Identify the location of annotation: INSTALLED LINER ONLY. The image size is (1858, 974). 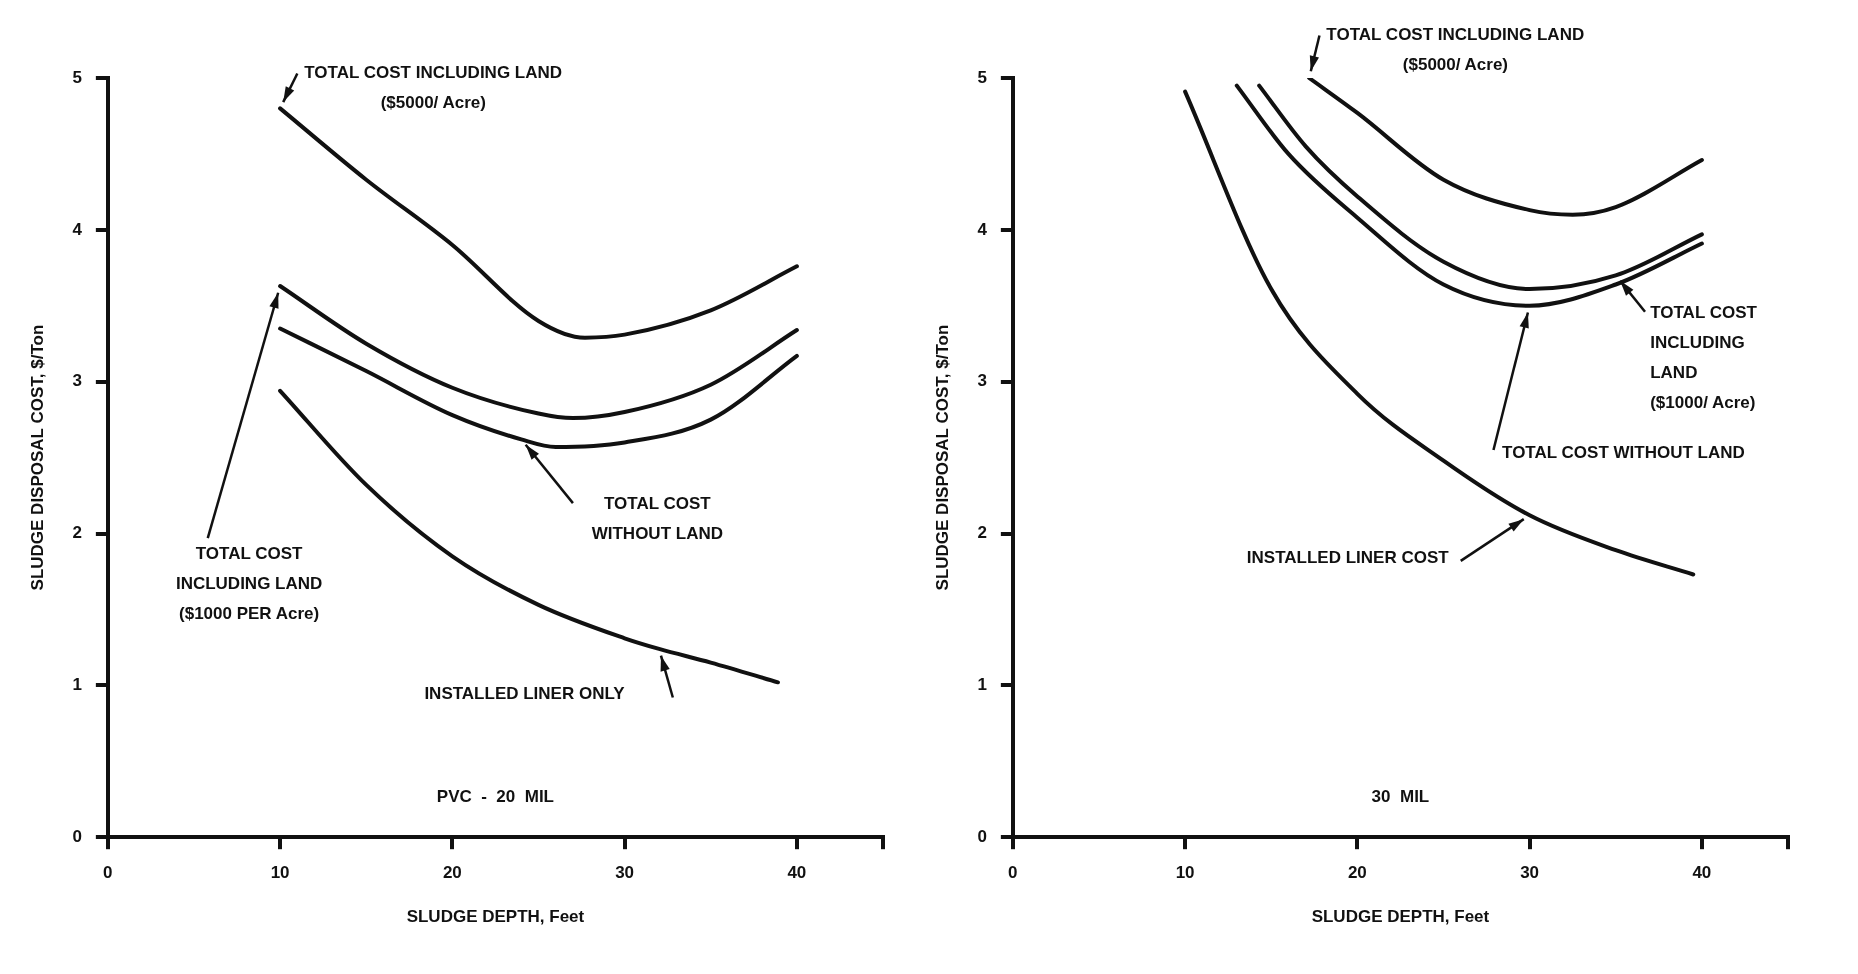
(525, 694).